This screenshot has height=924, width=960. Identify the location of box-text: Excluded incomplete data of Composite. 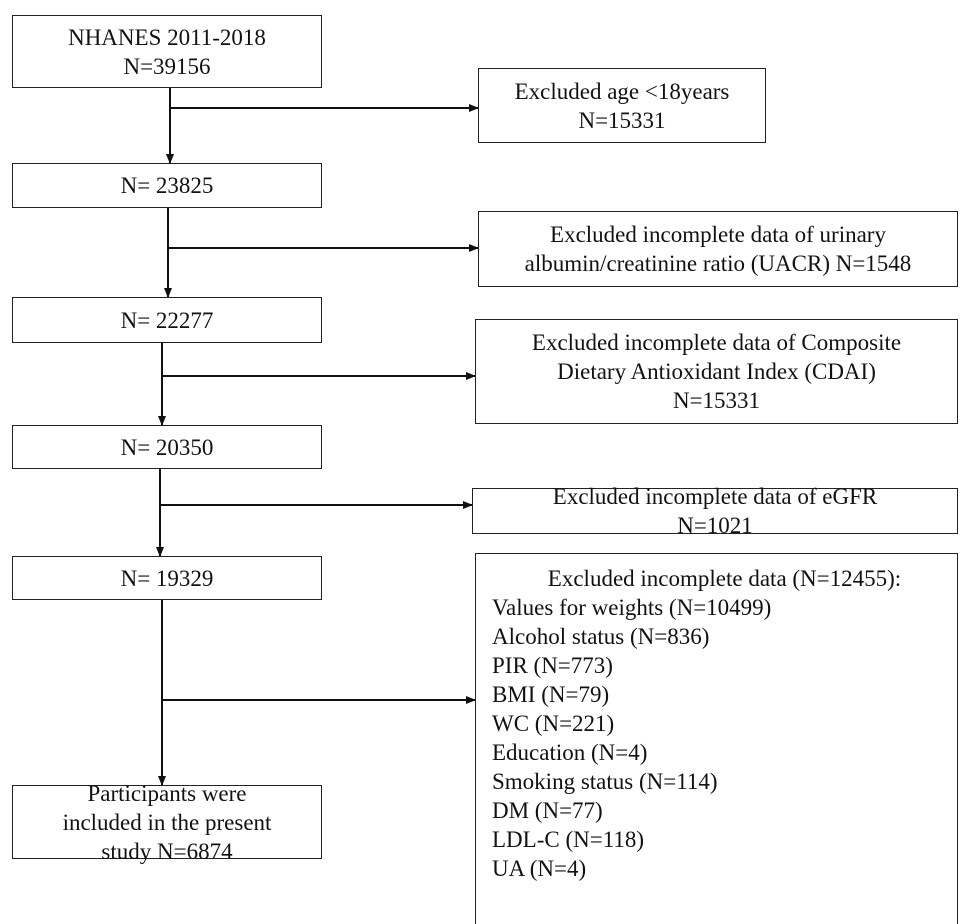
(716, 342).